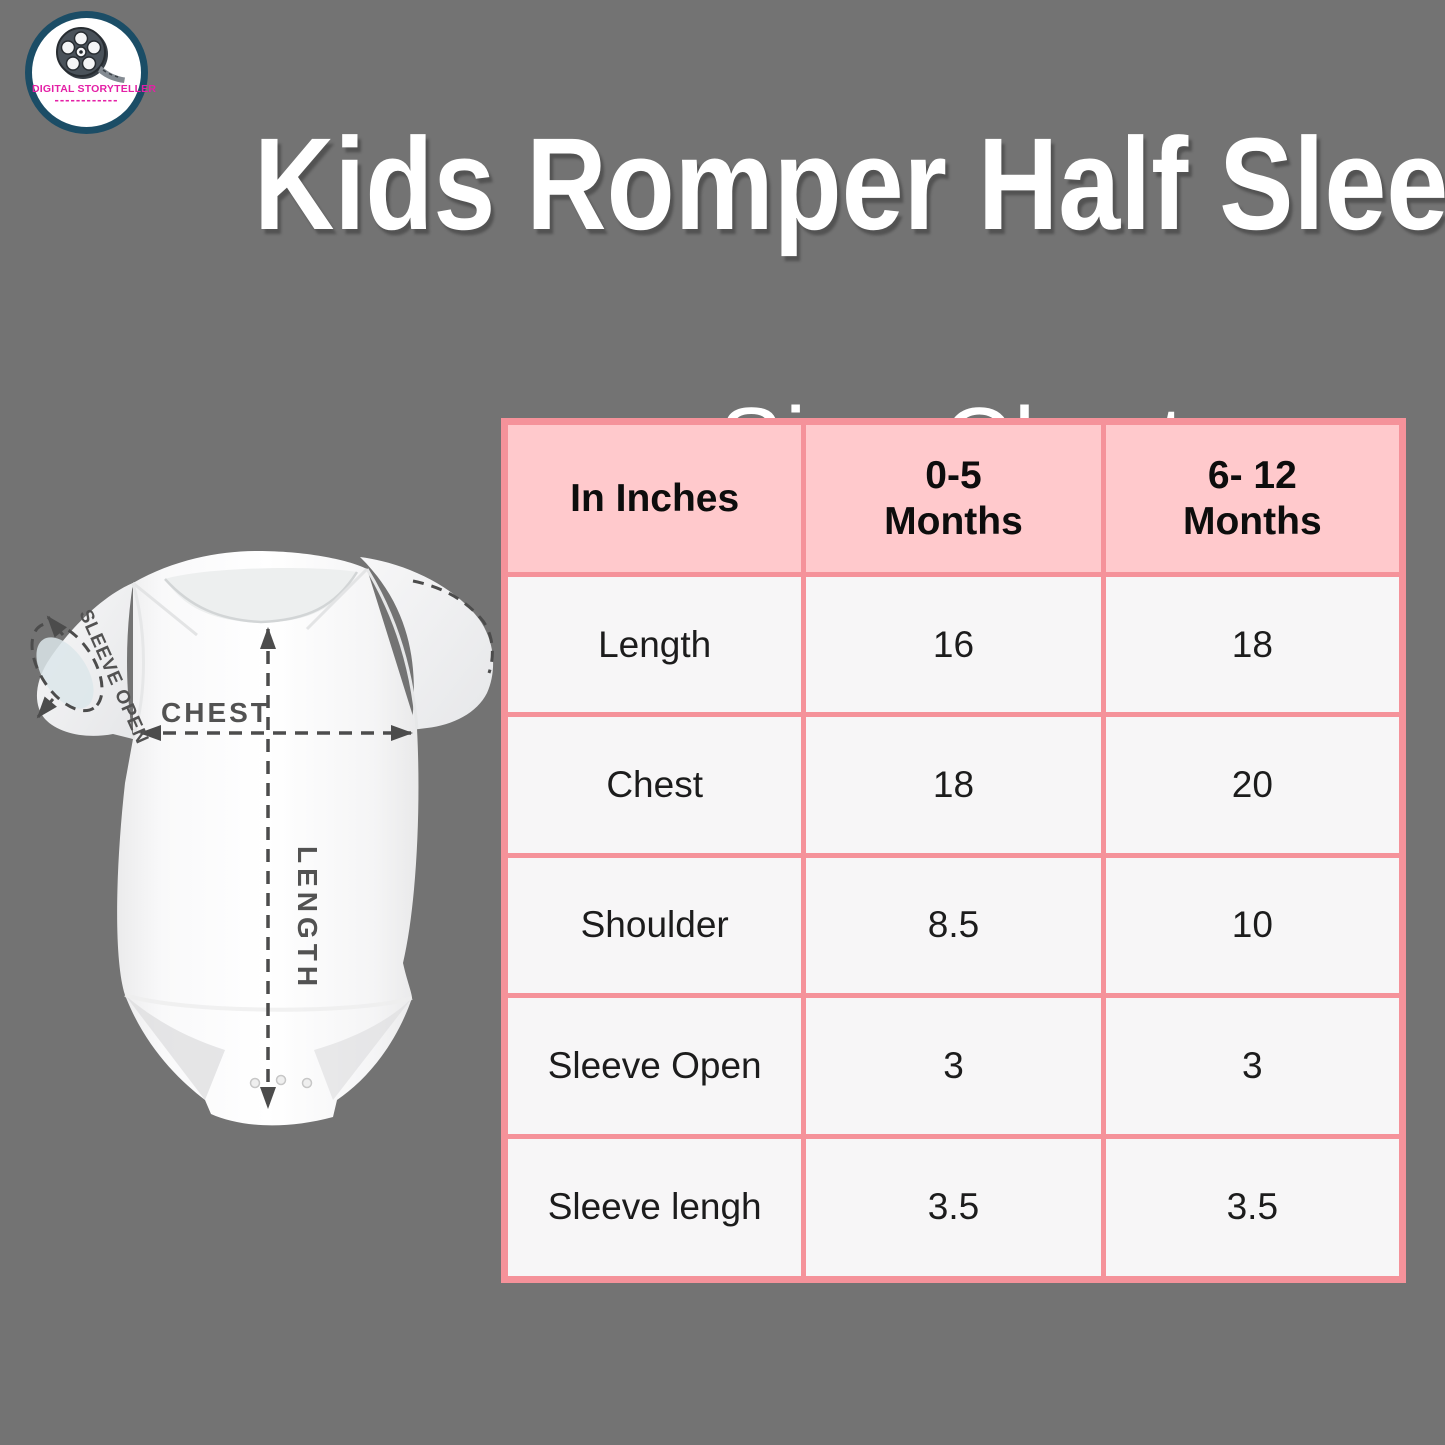 The height and width of the screenshot is (1445, 1445). Describe the element at coordinates (262, 844) in the screenshot. I see `measurement-marks` at that location.